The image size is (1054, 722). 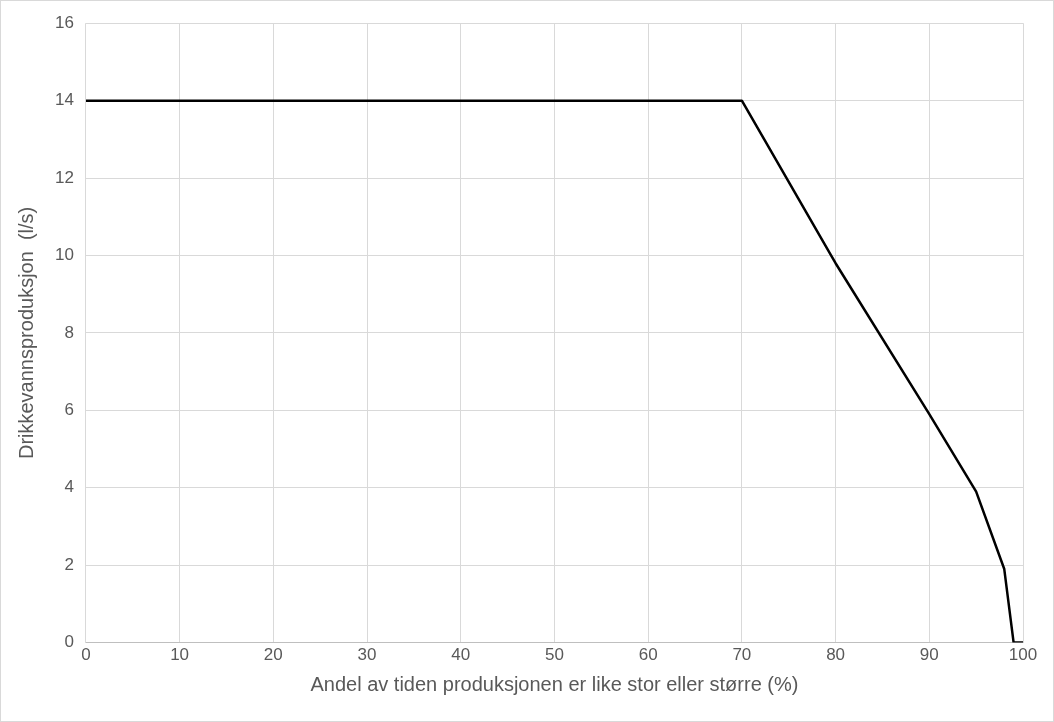 I want to click on x-axis-title: Andel av tiden produksjonen er like stor eller større (%), so click(x=554, y=683).